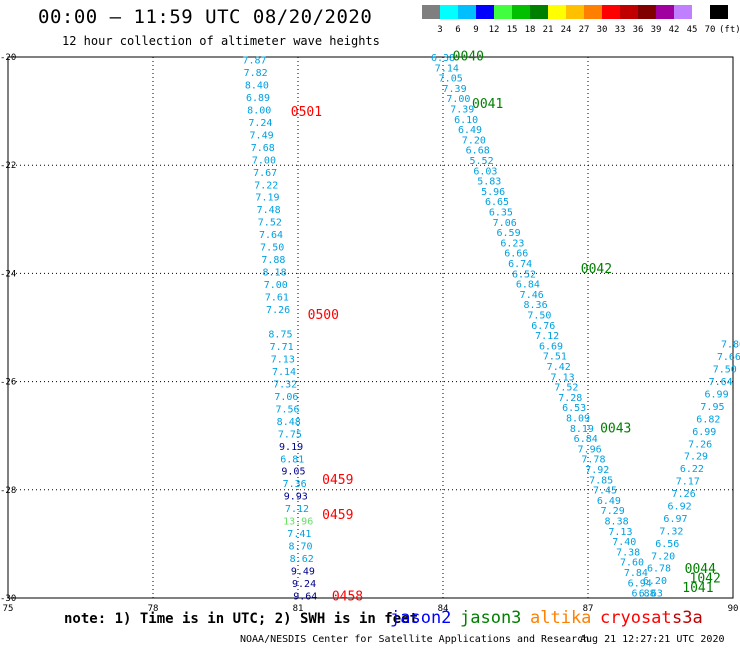 The image size is (740, 650). What do you see at coordinates (697, 588) in the screenshot?
I see `pass-time-label: 1041` at bounding box center [697, 588].